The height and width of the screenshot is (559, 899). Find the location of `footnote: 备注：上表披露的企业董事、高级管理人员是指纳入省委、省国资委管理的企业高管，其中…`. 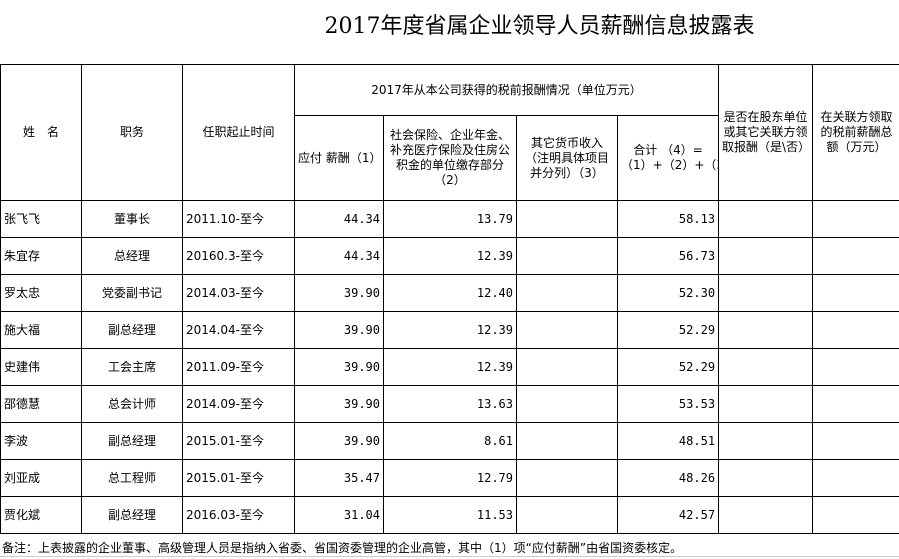

footnote: 备注：上表披露的企业董事、高级管理人员是指纳入省委、省国资委管理的企业高管，其中… is located at coordinates (342, 548).